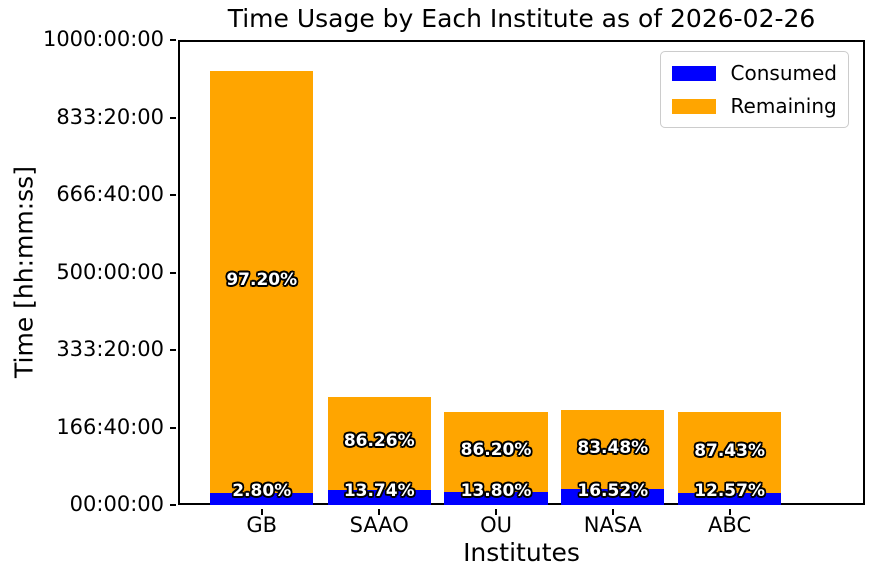  I want to click on legend-label: Remaining, so click(783, 106).